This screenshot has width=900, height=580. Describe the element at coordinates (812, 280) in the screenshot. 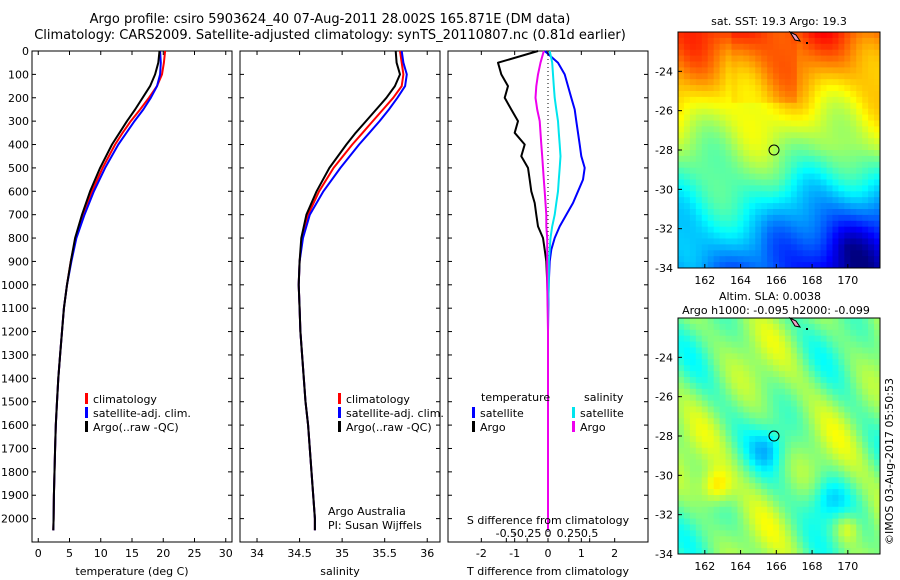

I see `x-tick-label: 168` at that location.